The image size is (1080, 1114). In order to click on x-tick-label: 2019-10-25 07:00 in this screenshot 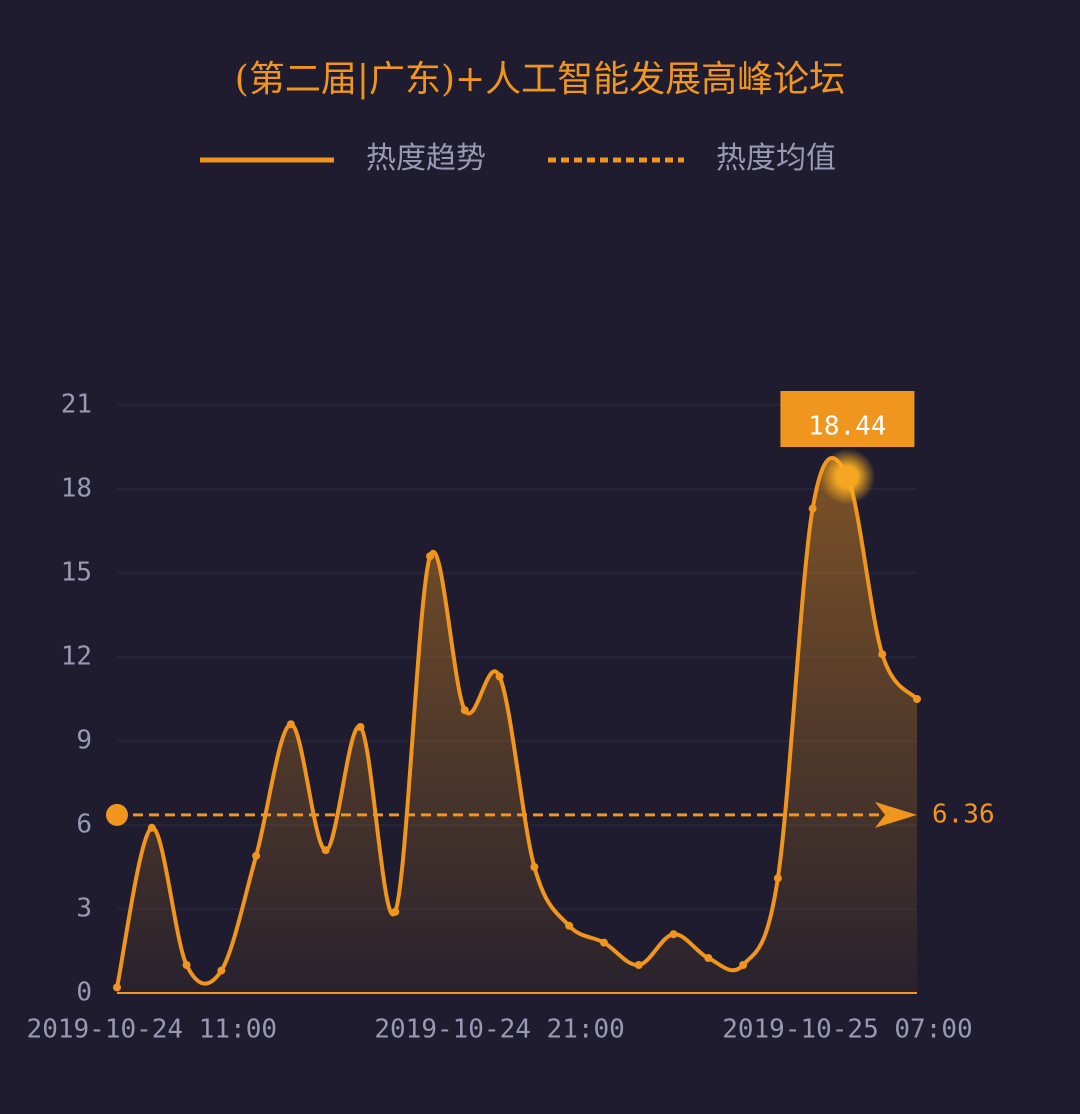, I will do `click(847, 1030)`.